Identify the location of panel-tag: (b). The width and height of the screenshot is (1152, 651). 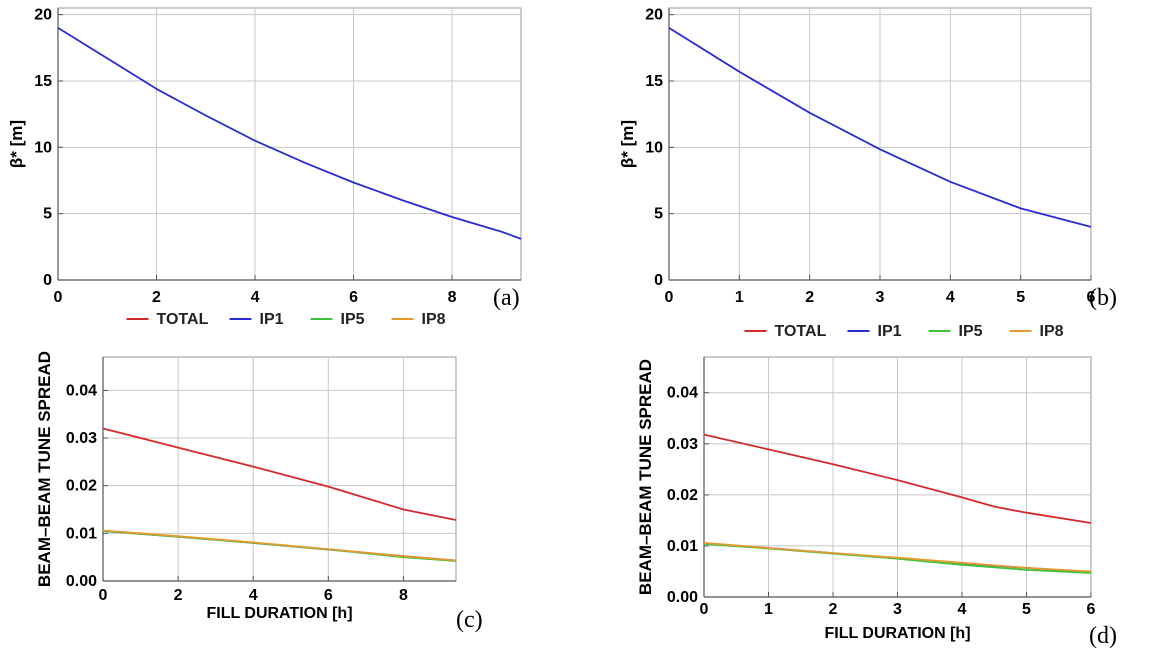
(1103, 298).